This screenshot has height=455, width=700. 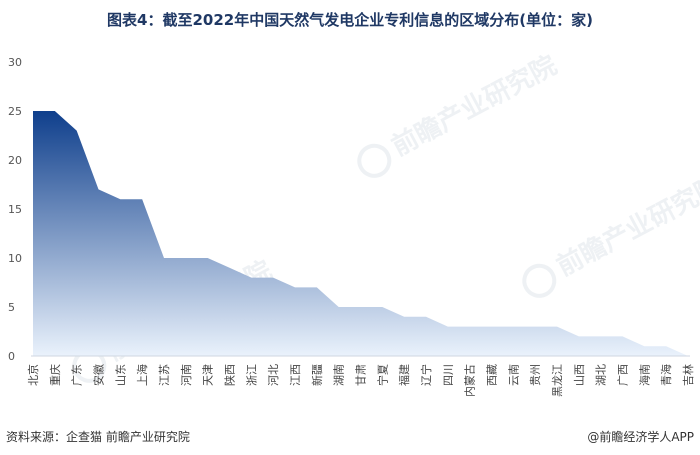 What do you see at coordinates (622, 336) in the screenshot?
I see `data-point-广西` at bounding box center [622, 336].